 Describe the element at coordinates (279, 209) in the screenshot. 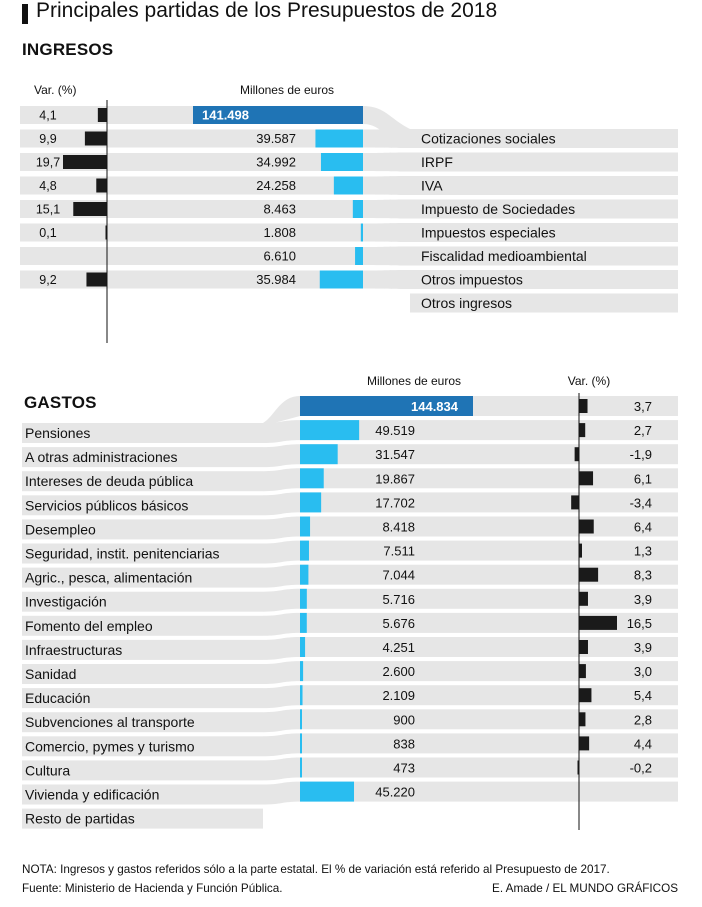

I see `ingresos-value-label: 8.463` at that location.